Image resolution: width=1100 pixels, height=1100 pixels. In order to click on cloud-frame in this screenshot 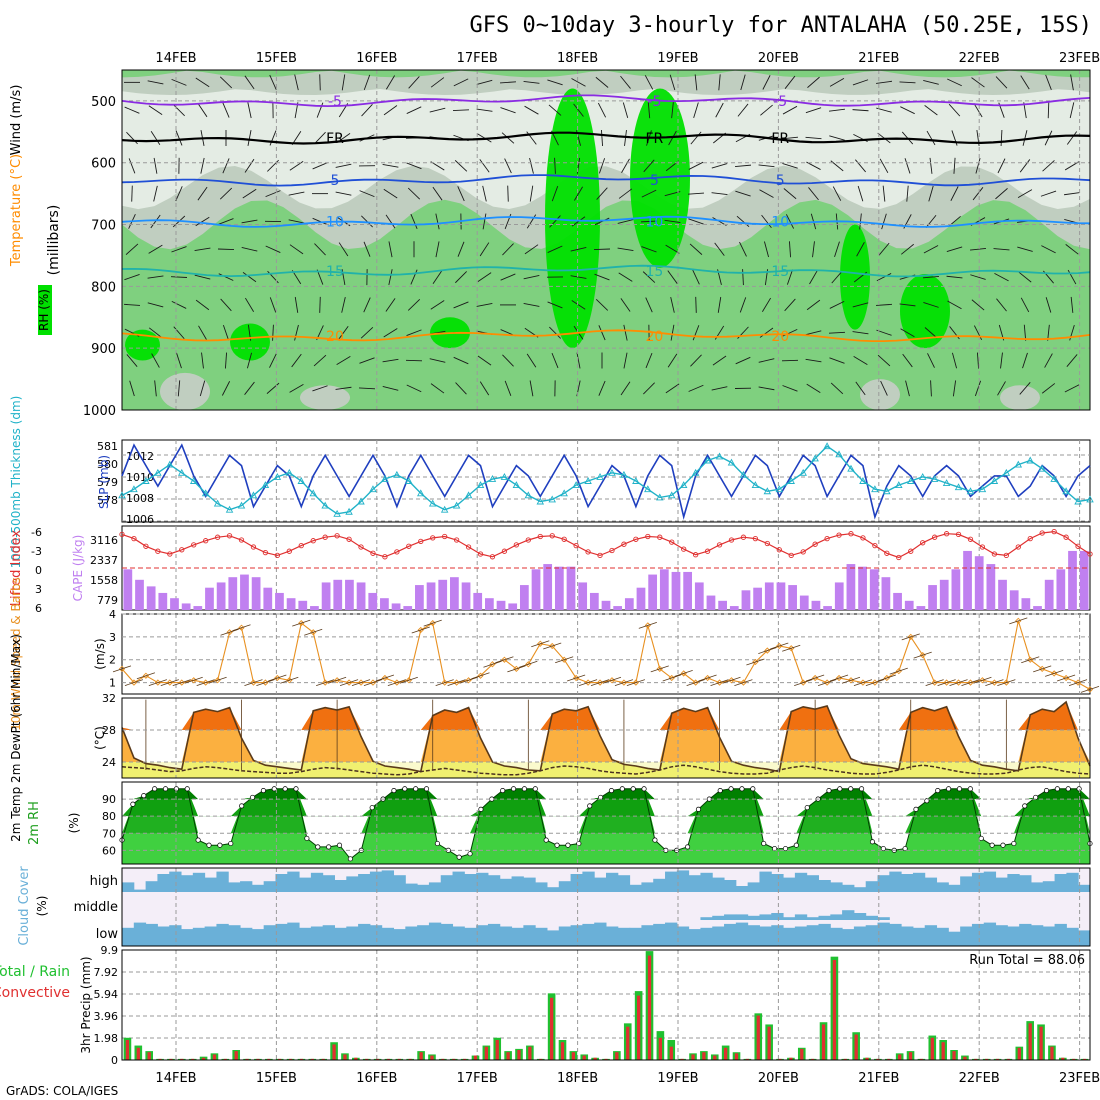, I will do `click(606, 907)`.